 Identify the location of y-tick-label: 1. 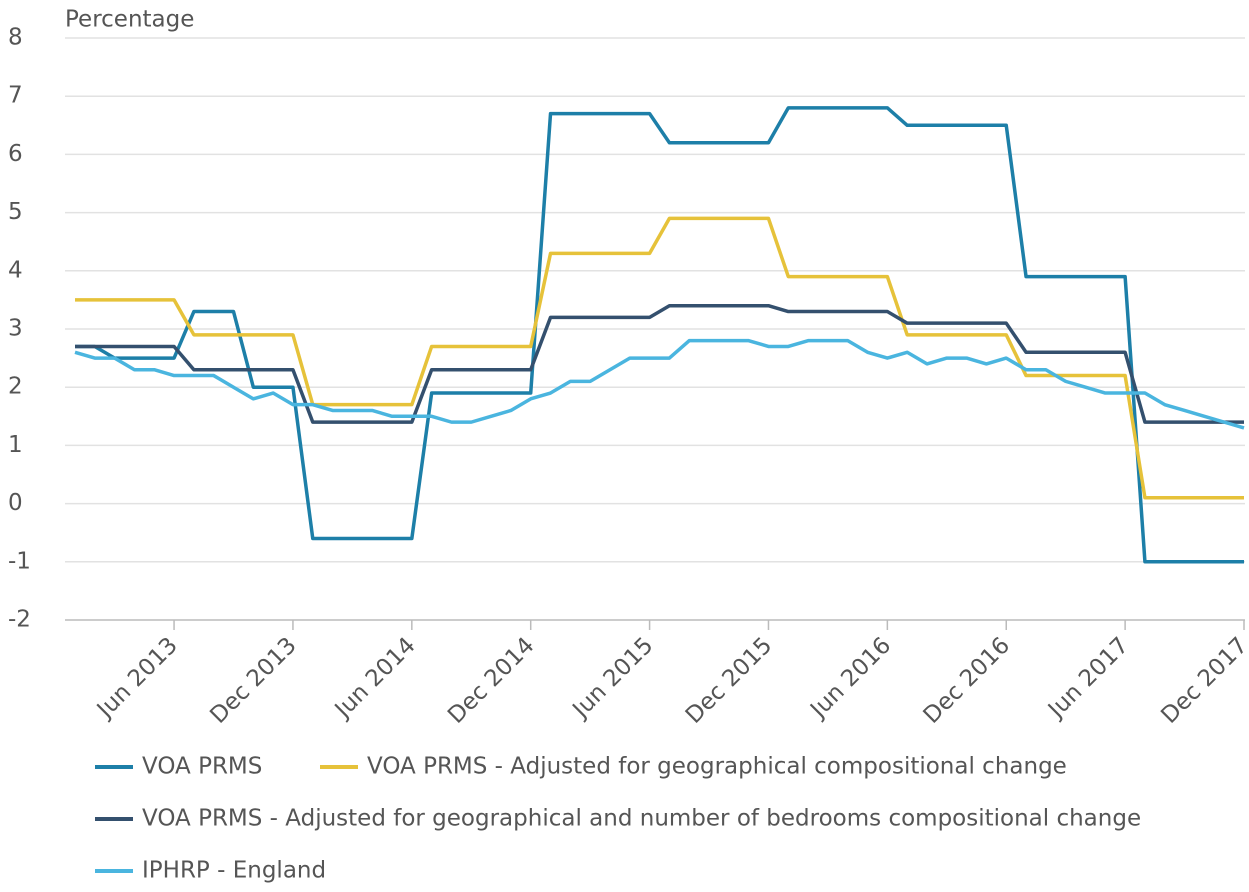
(15, 445).